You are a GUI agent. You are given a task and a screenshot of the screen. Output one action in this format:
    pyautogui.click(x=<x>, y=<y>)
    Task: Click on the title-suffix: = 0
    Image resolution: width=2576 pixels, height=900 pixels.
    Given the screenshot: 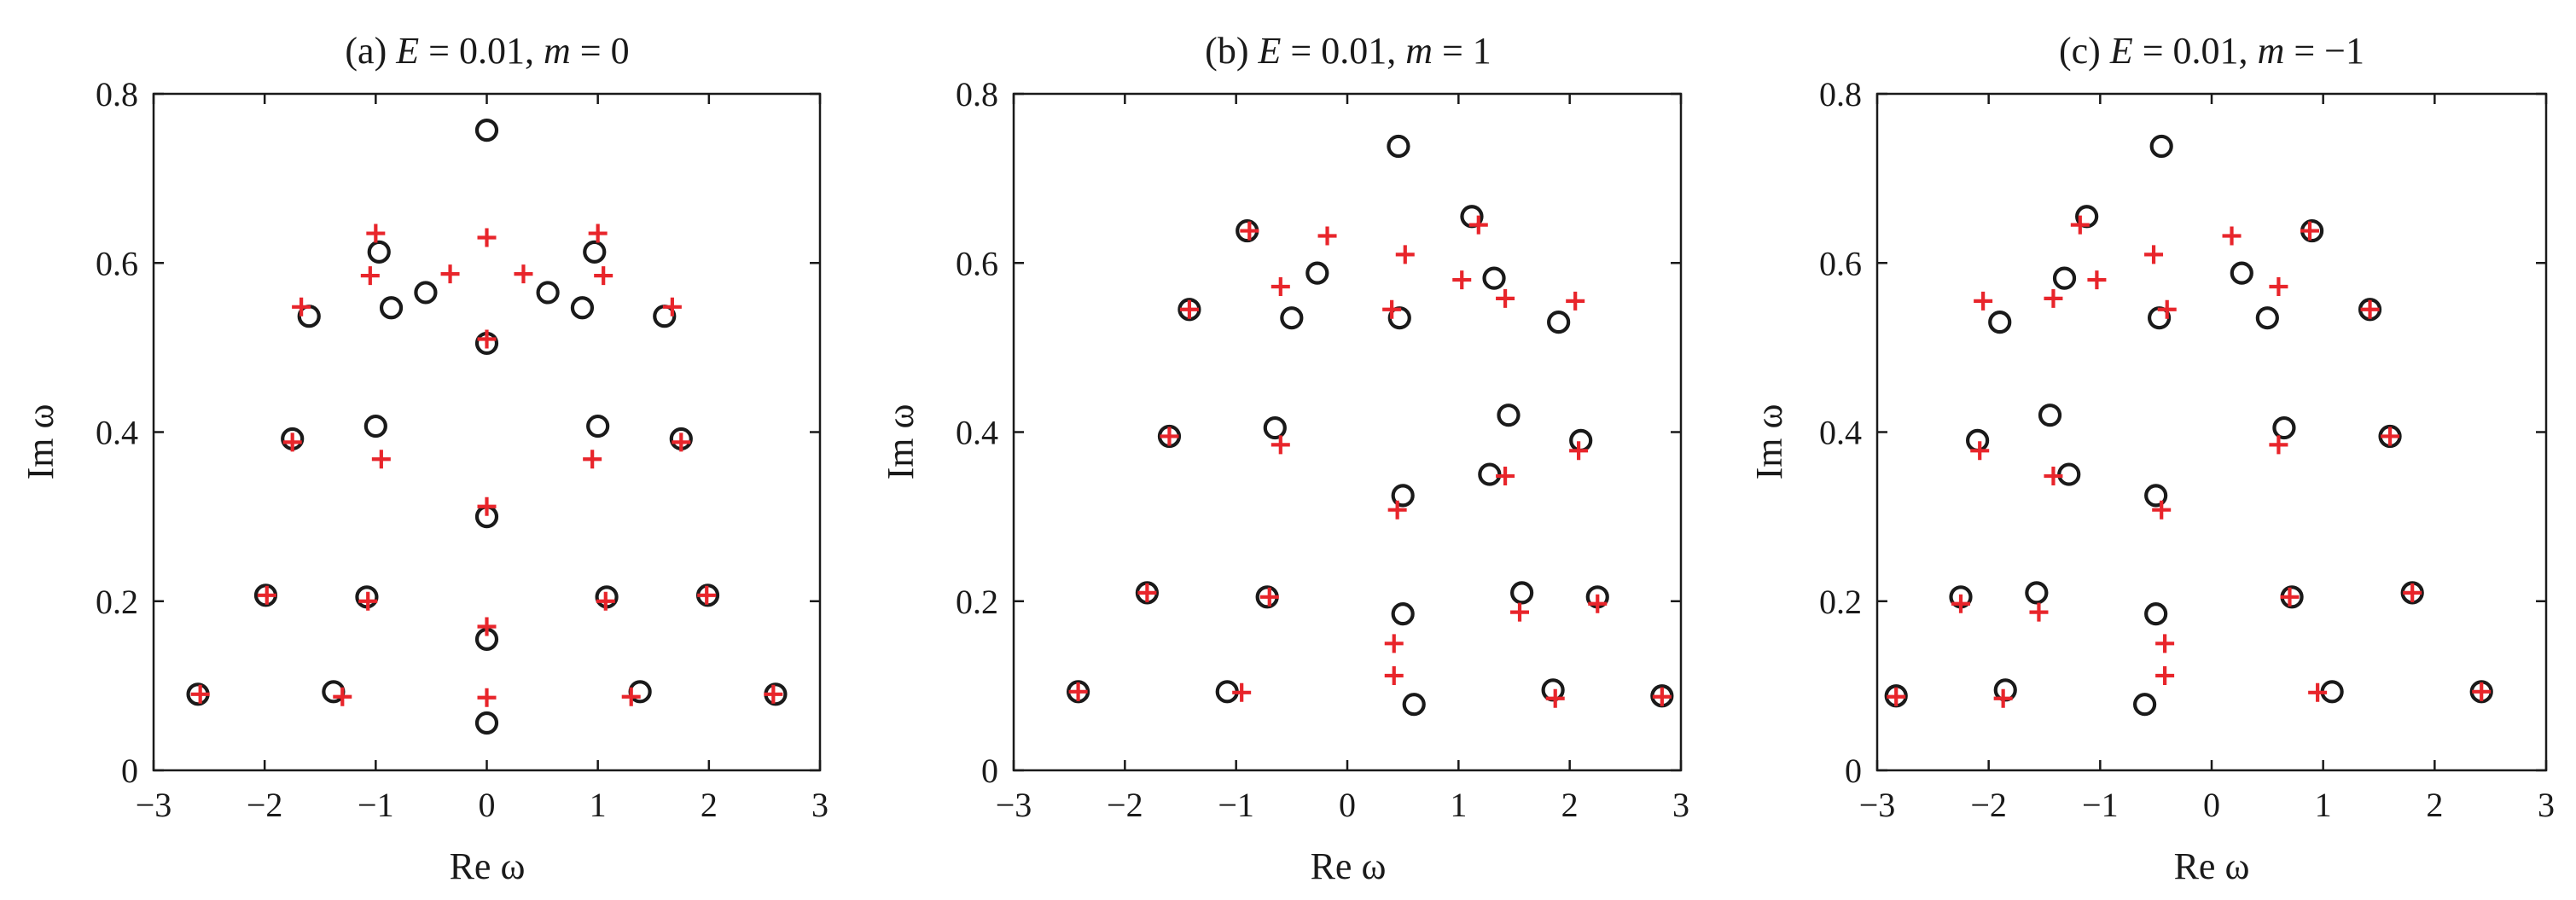 What is the action you would take?
    pyautogui.click(x=600, y=51)
    